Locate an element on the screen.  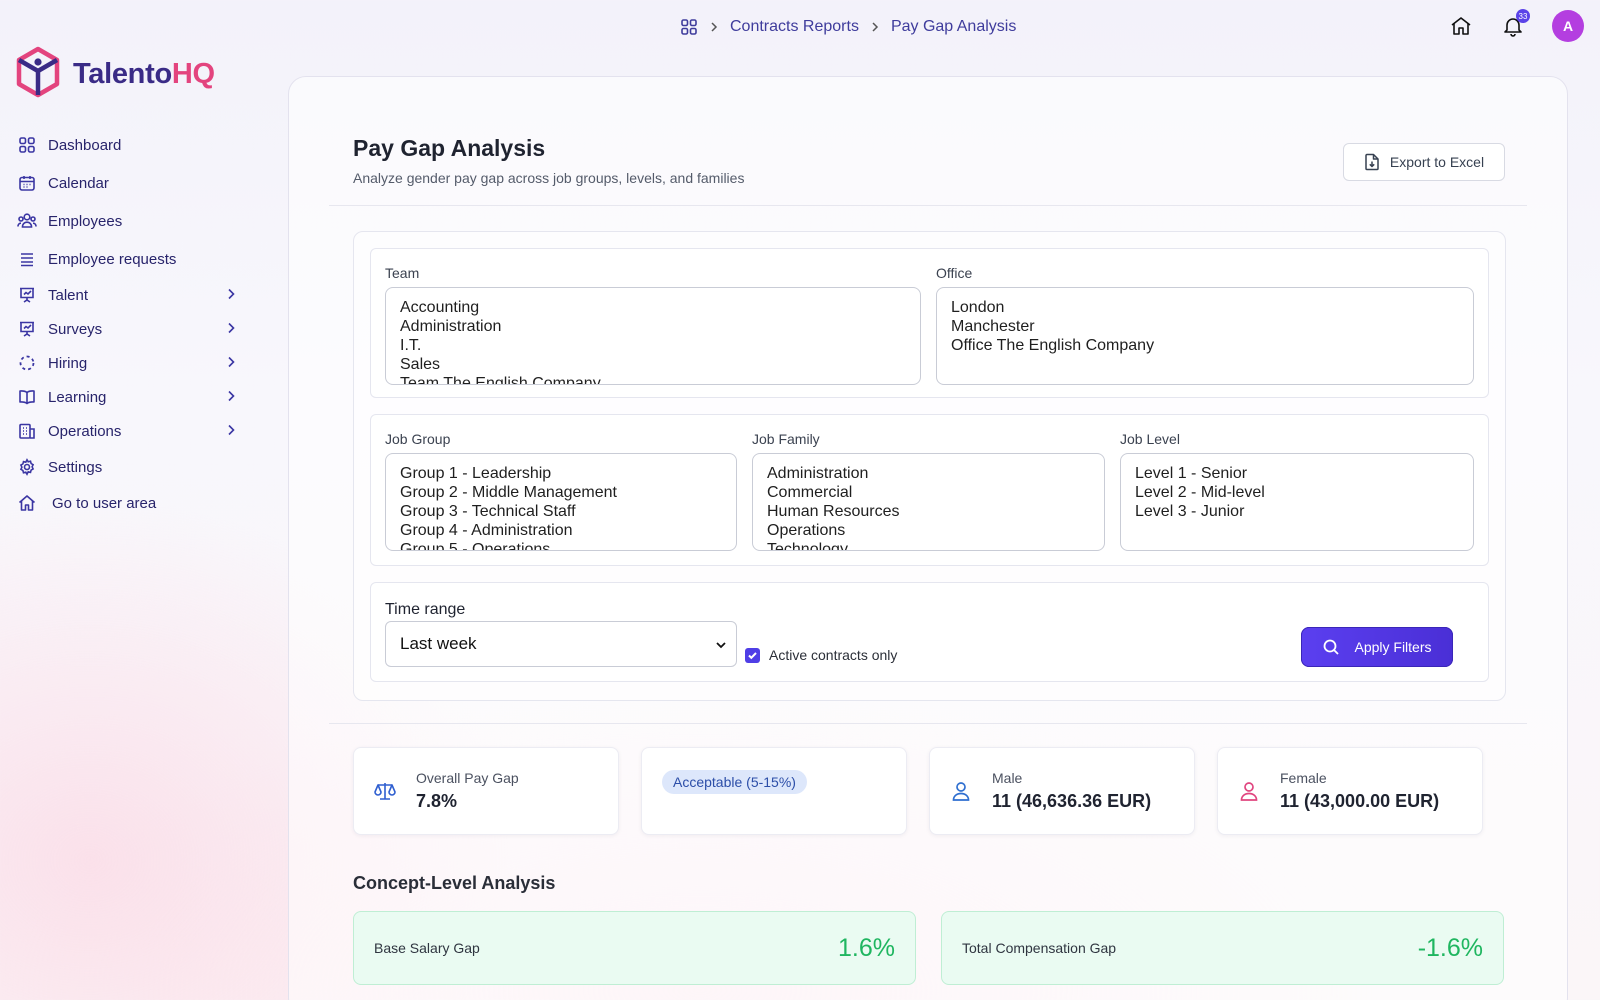
team-option: Sales is located at coordinates (420, 364).